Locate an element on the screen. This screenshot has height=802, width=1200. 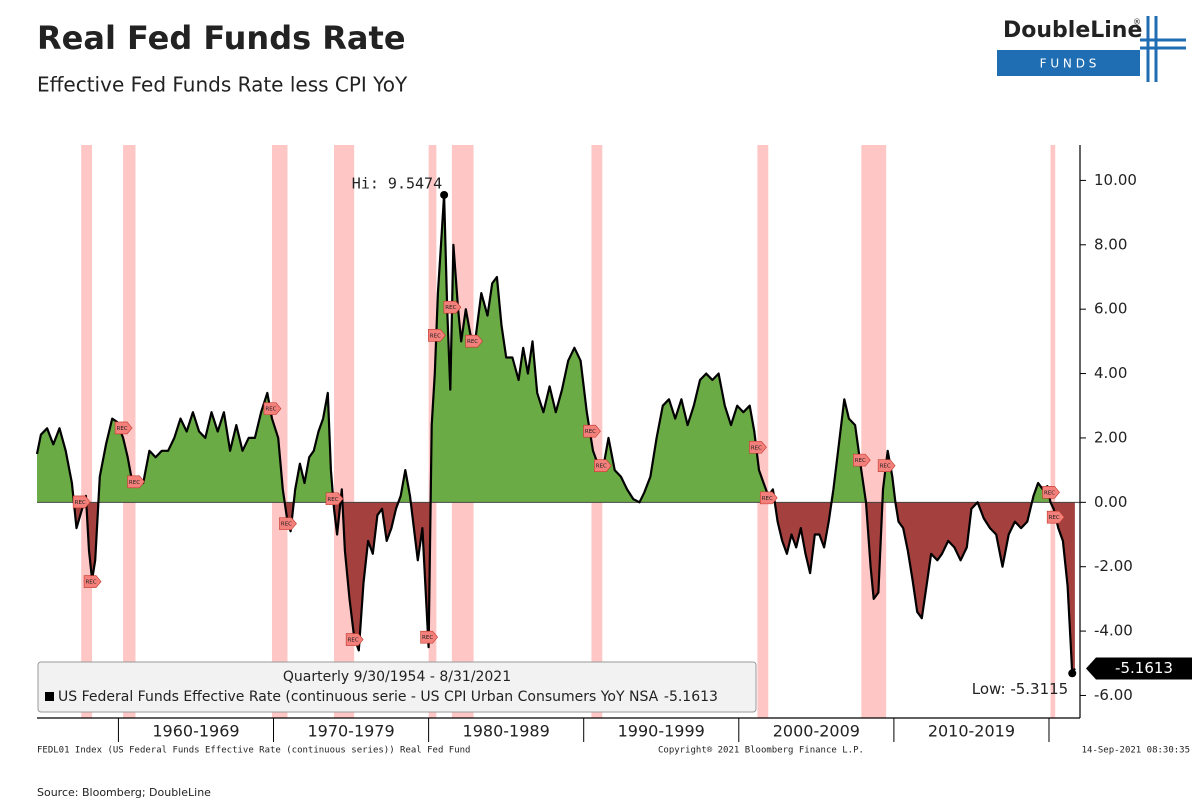
logo-mark: ® is located at coordinates (1137, 22).